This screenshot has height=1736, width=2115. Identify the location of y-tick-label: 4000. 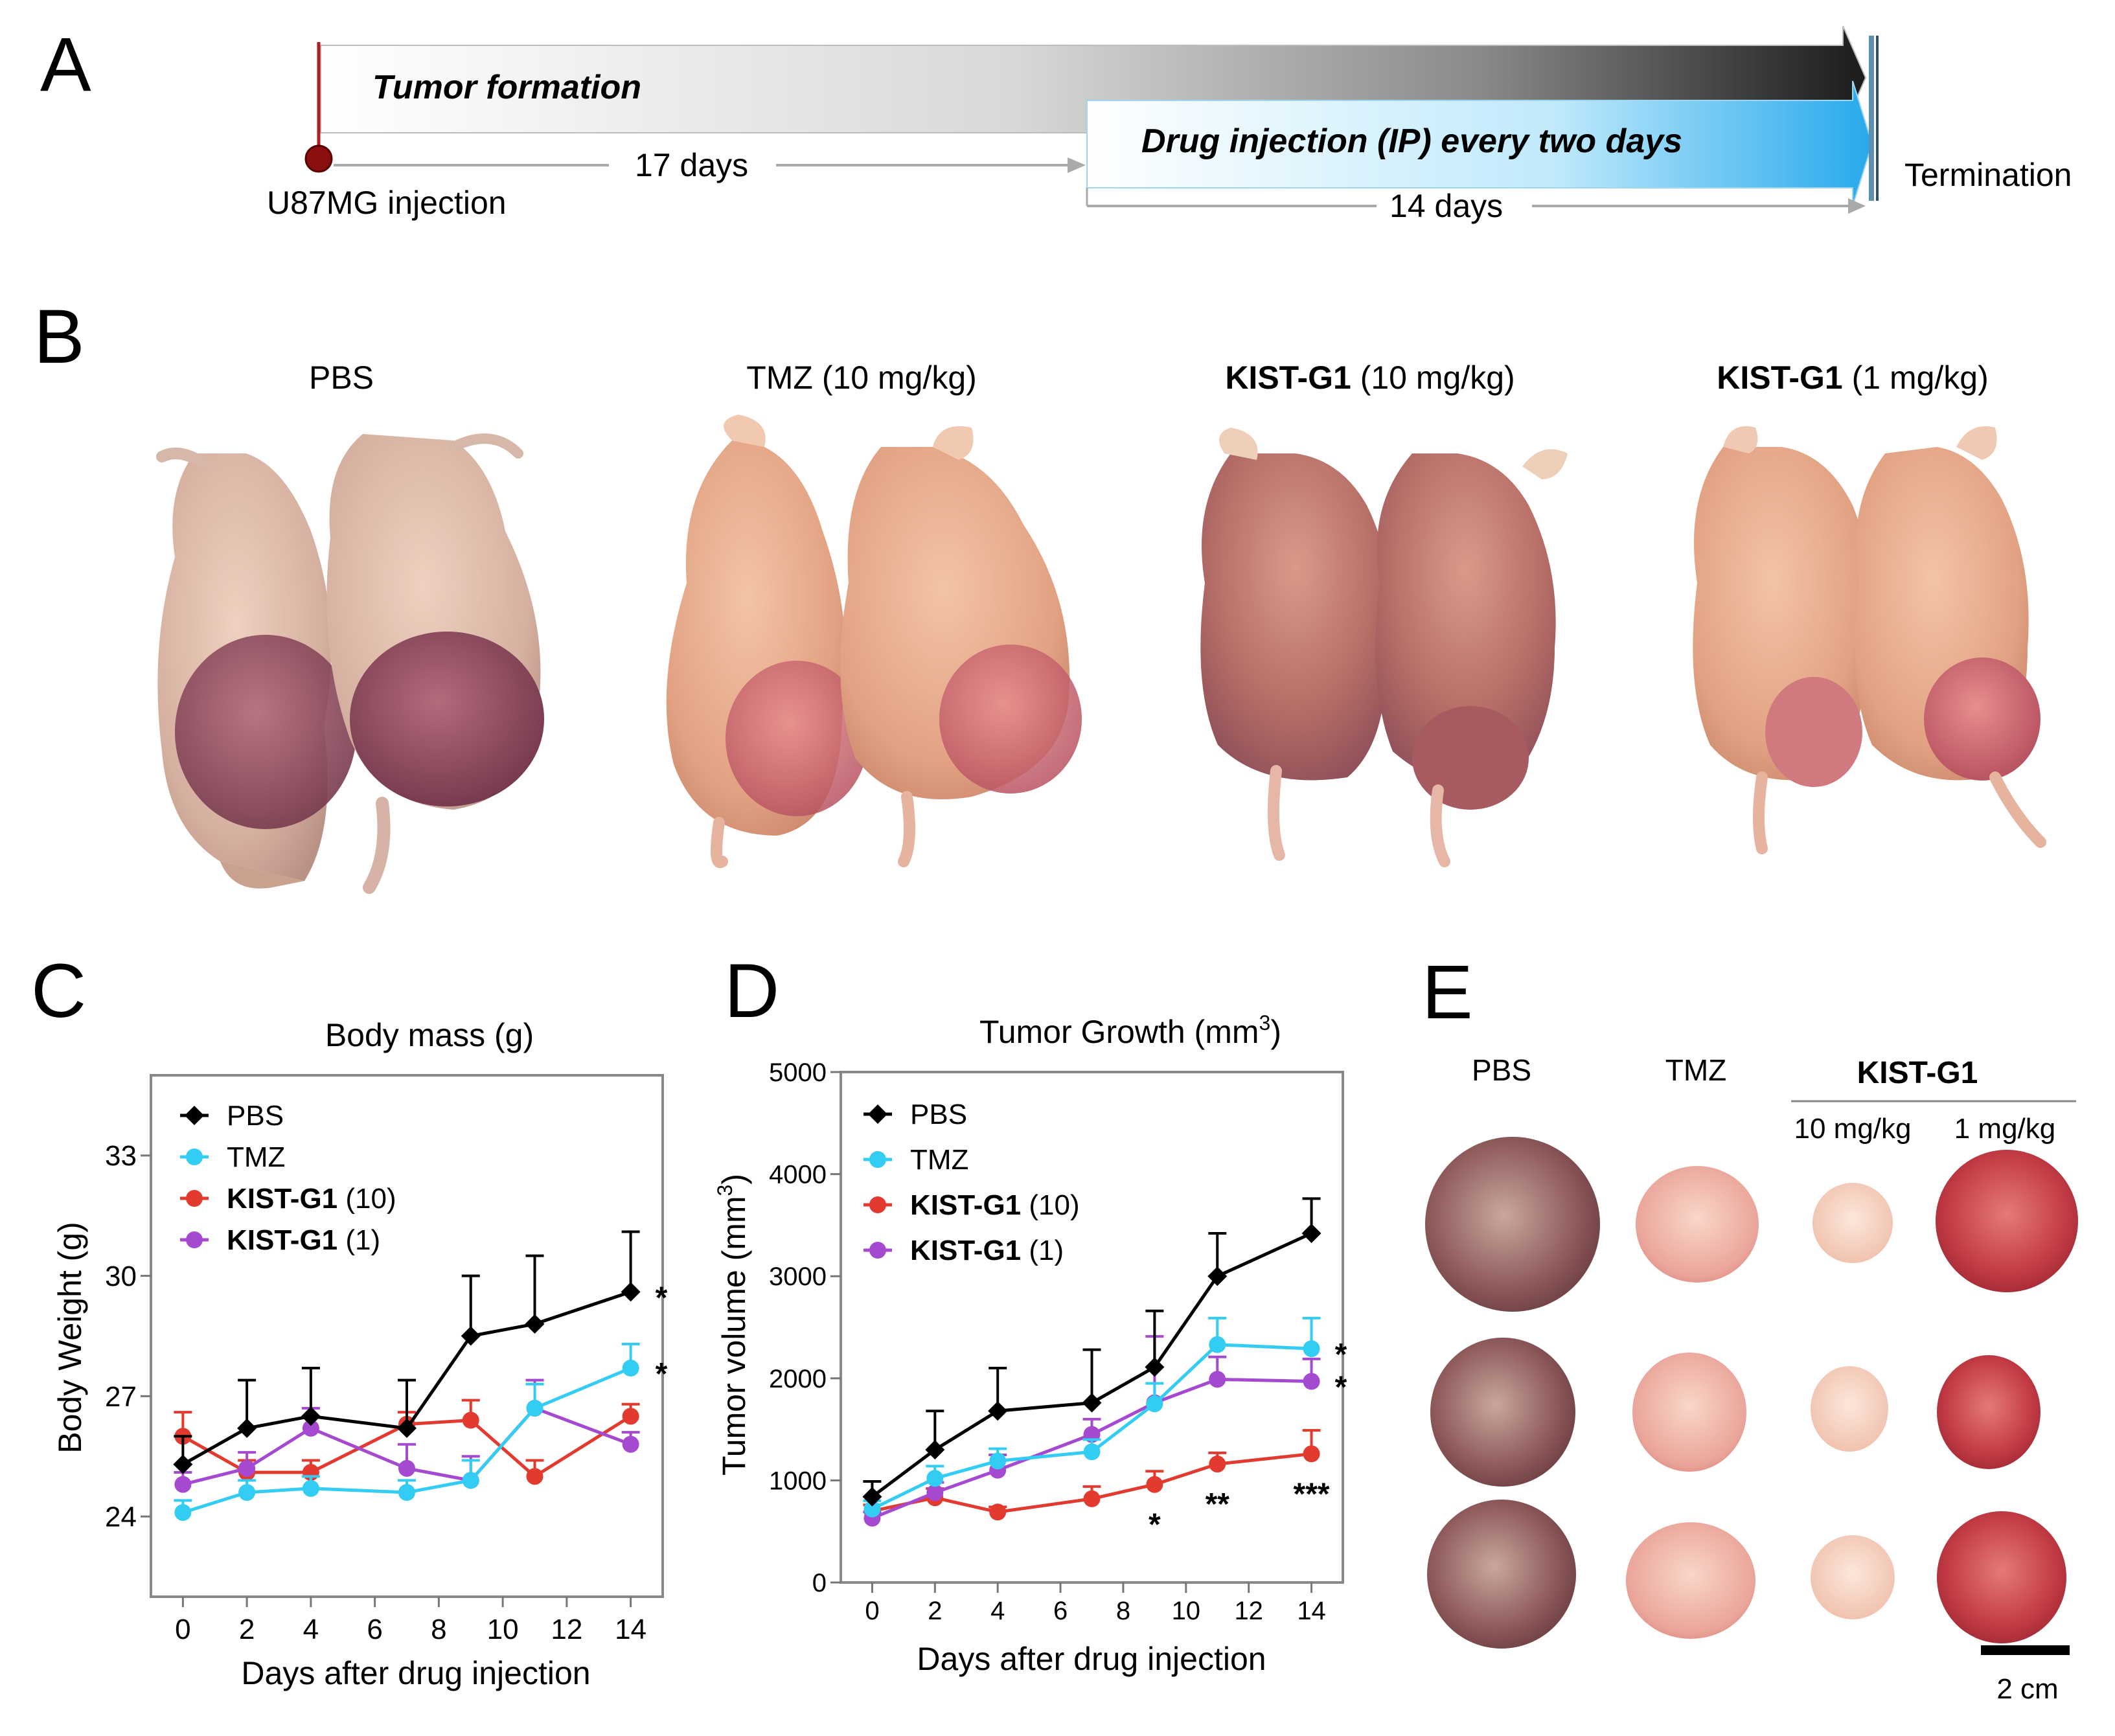
(798, 1175).